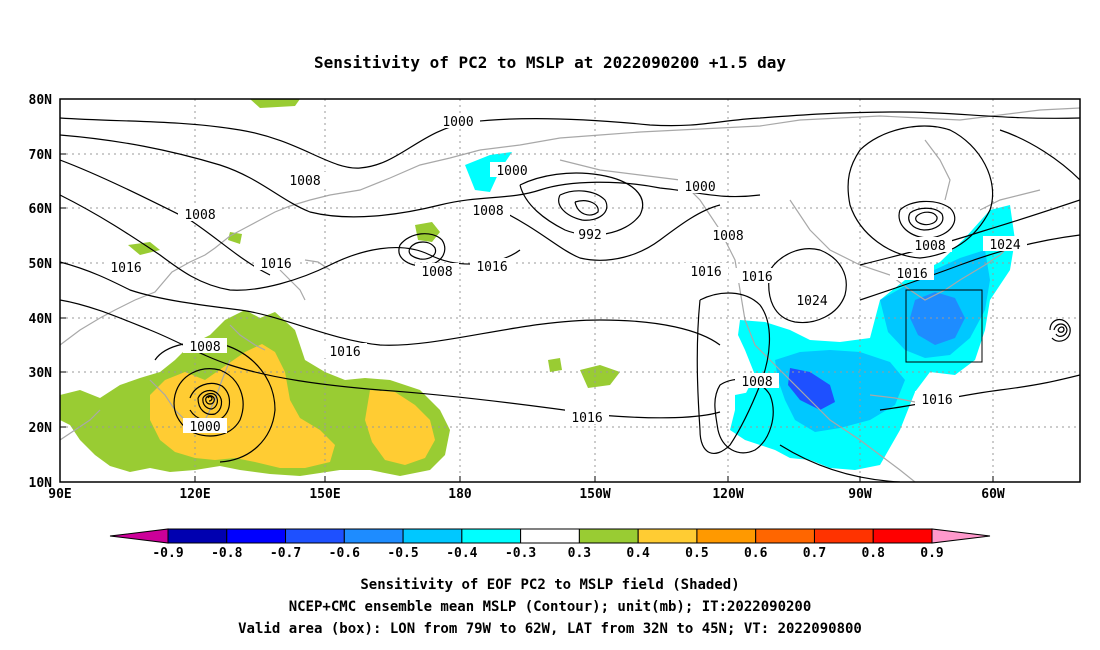  I want to click on lon-label: 180, so click(460, 494).